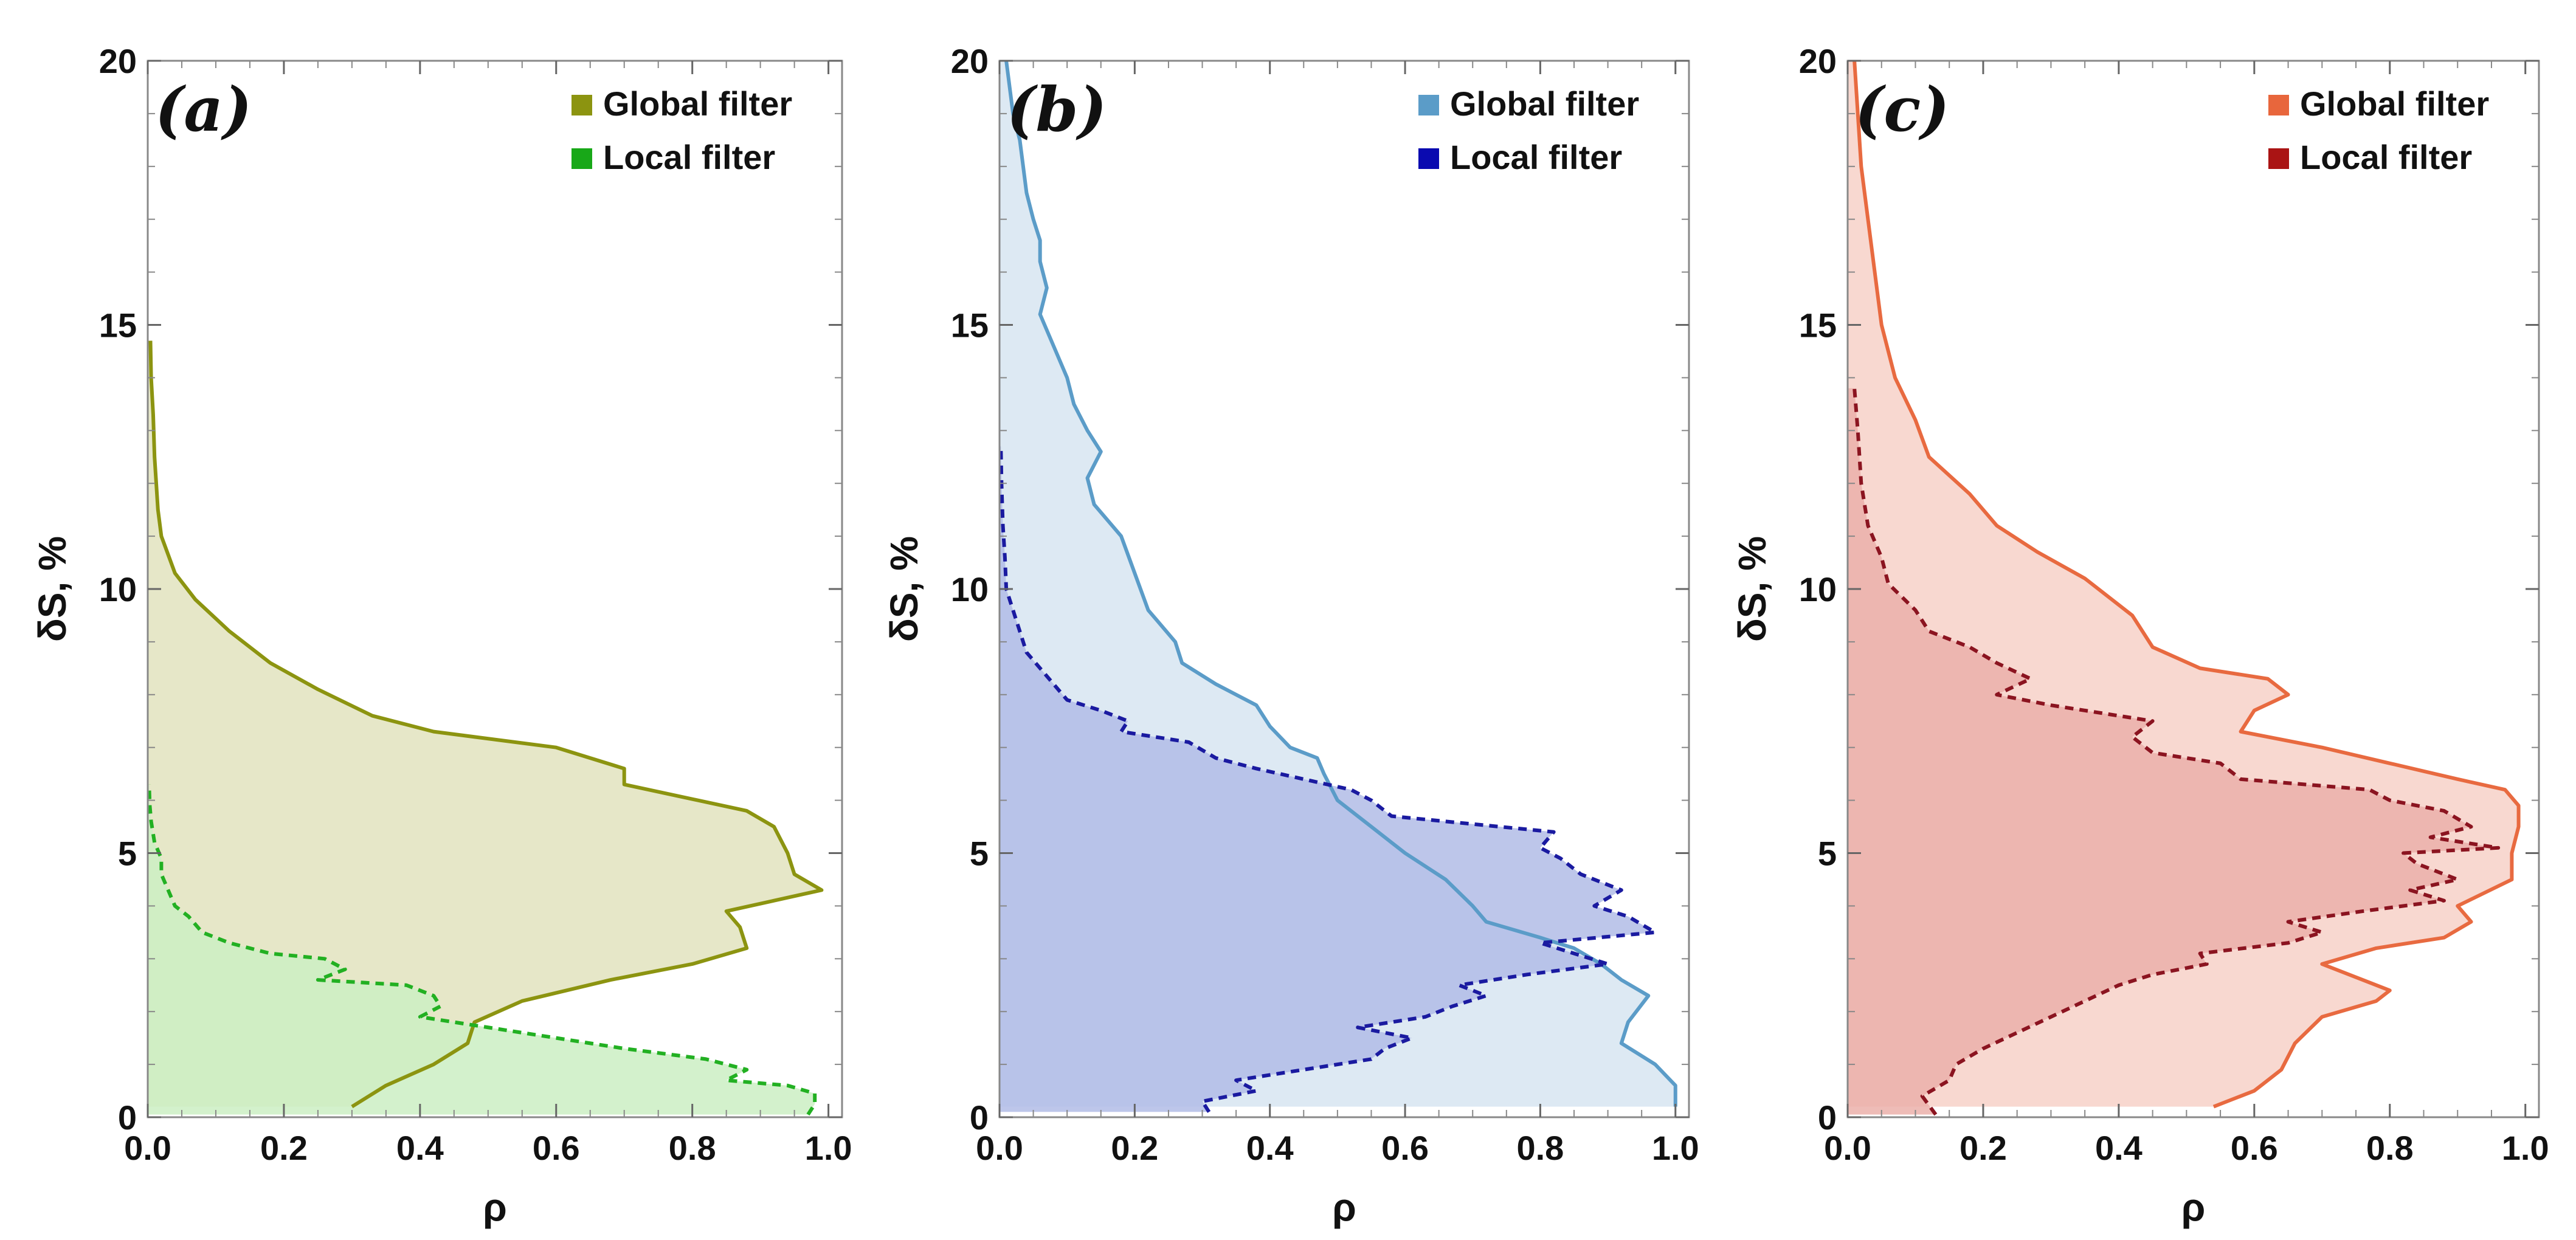 This screenshot has width=2576, height=1240. What do you see at coordinates (1903, 109) in the screenshot?
I see `panel-label: (c)` at bounding box center [1903, 109].